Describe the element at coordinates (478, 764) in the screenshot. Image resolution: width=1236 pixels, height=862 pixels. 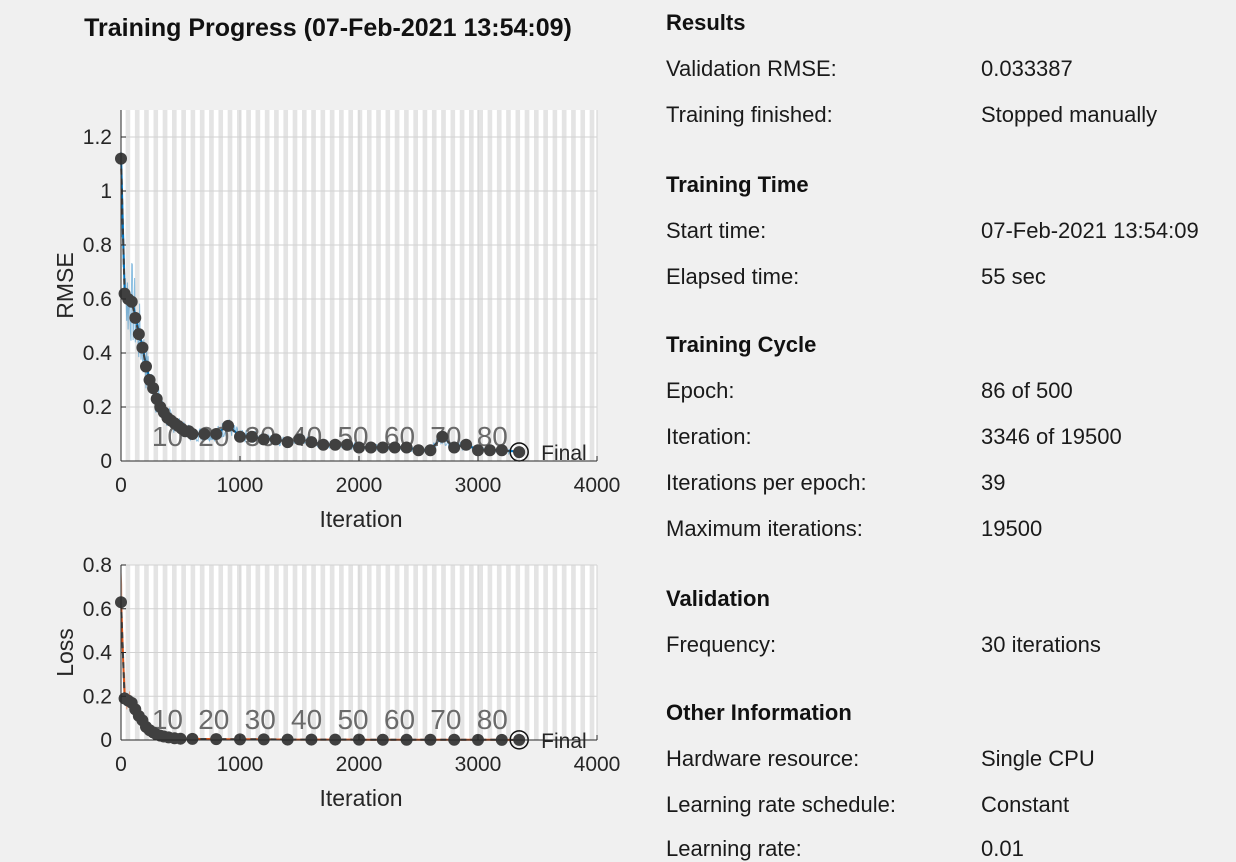
I see `x-tick-label: 3000` at that location.